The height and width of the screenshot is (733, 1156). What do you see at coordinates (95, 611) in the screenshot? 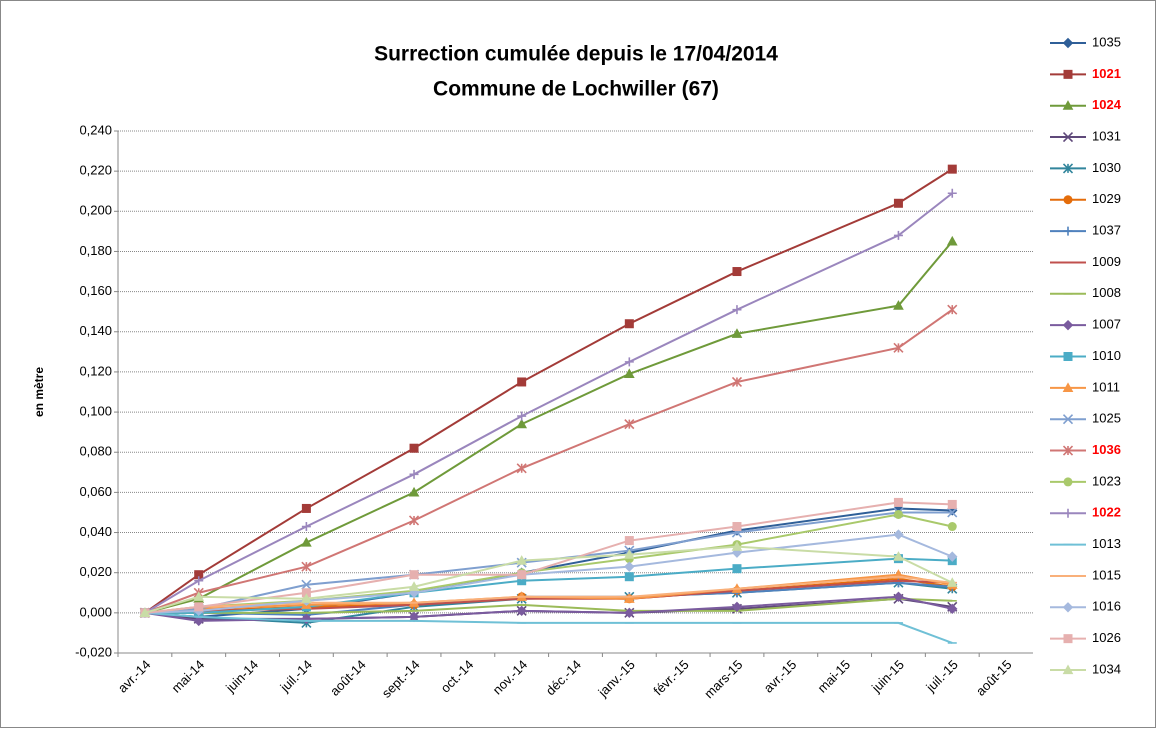
I see `y-tick-label: 0,000` at bounding box center [95, 611].